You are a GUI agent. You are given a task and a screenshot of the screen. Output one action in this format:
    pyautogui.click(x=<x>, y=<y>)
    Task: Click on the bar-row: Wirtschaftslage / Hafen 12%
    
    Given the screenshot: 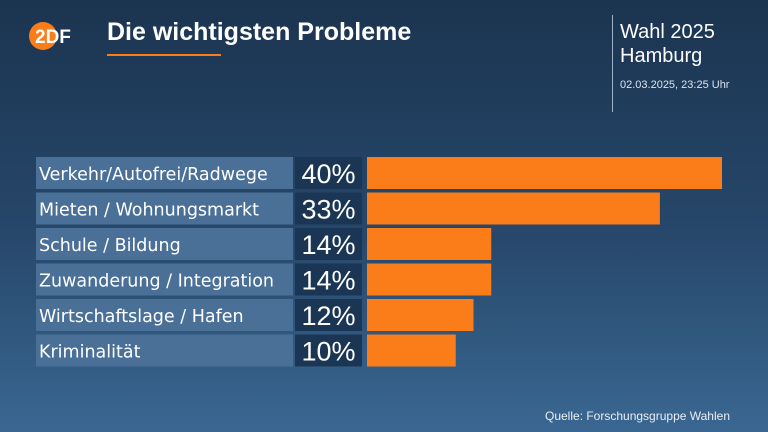 What is the action you would take?
    pyautogui.click(x=255, y=315)
    